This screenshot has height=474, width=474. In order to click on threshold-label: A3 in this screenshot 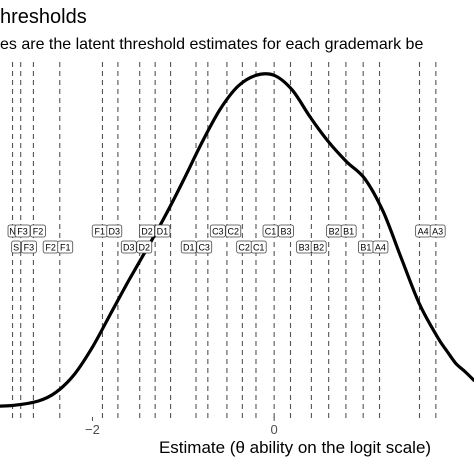, I will do `click(437, 231)`.